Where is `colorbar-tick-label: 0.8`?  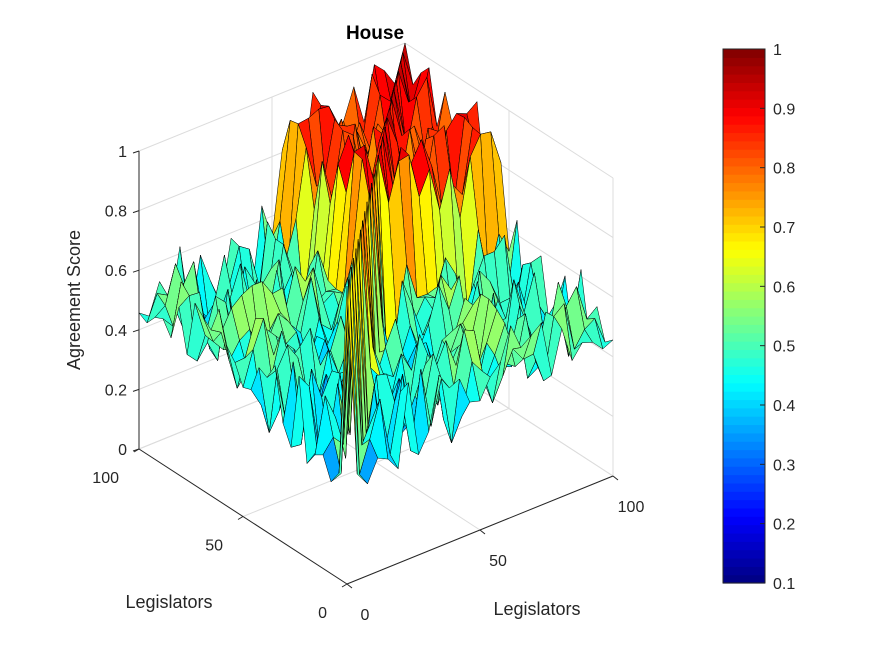 colorbar-tick-label: 0.8 is located at coordinates (784, 169).